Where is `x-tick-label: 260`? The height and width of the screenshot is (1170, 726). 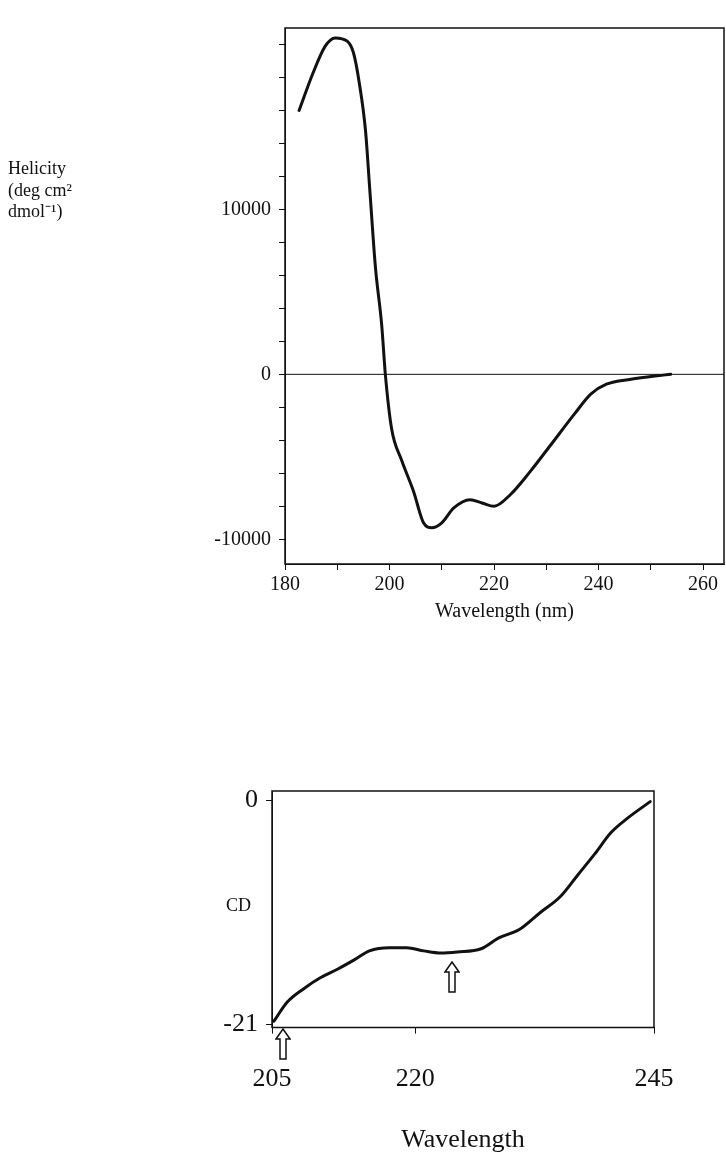
x-tick-label: 260 is located at coordinates (703, 583).